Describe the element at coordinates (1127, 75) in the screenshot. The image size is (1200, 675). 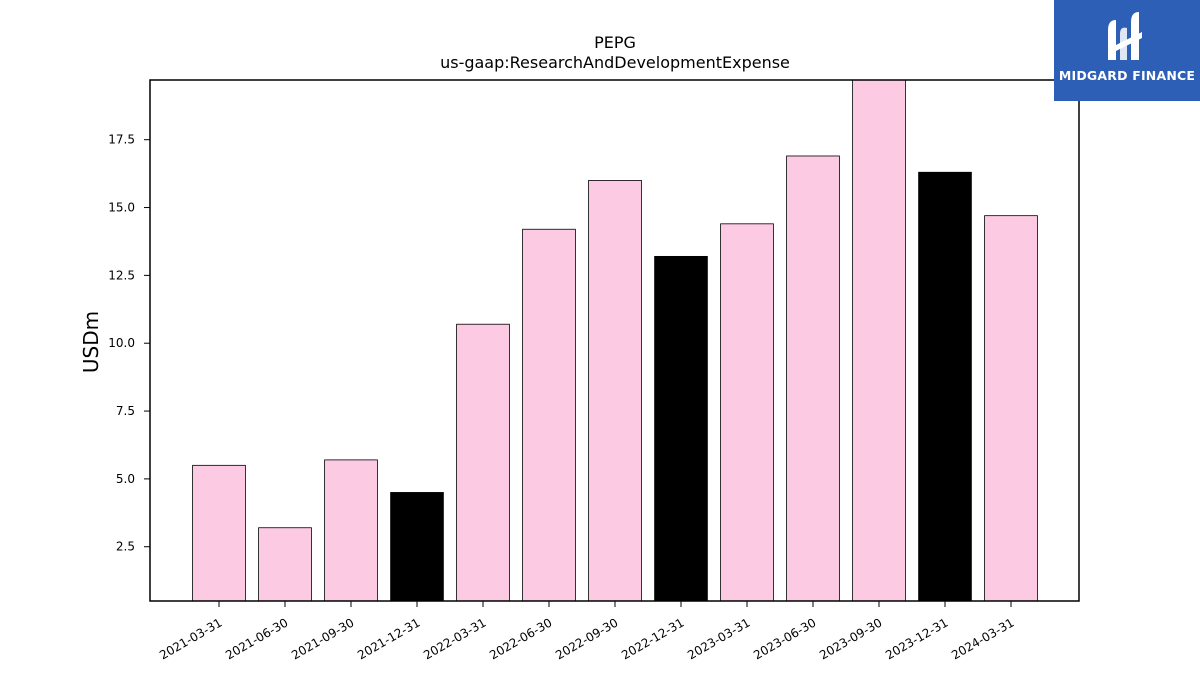
I see `logo-text: MIDGARD FINANCE` at that location.